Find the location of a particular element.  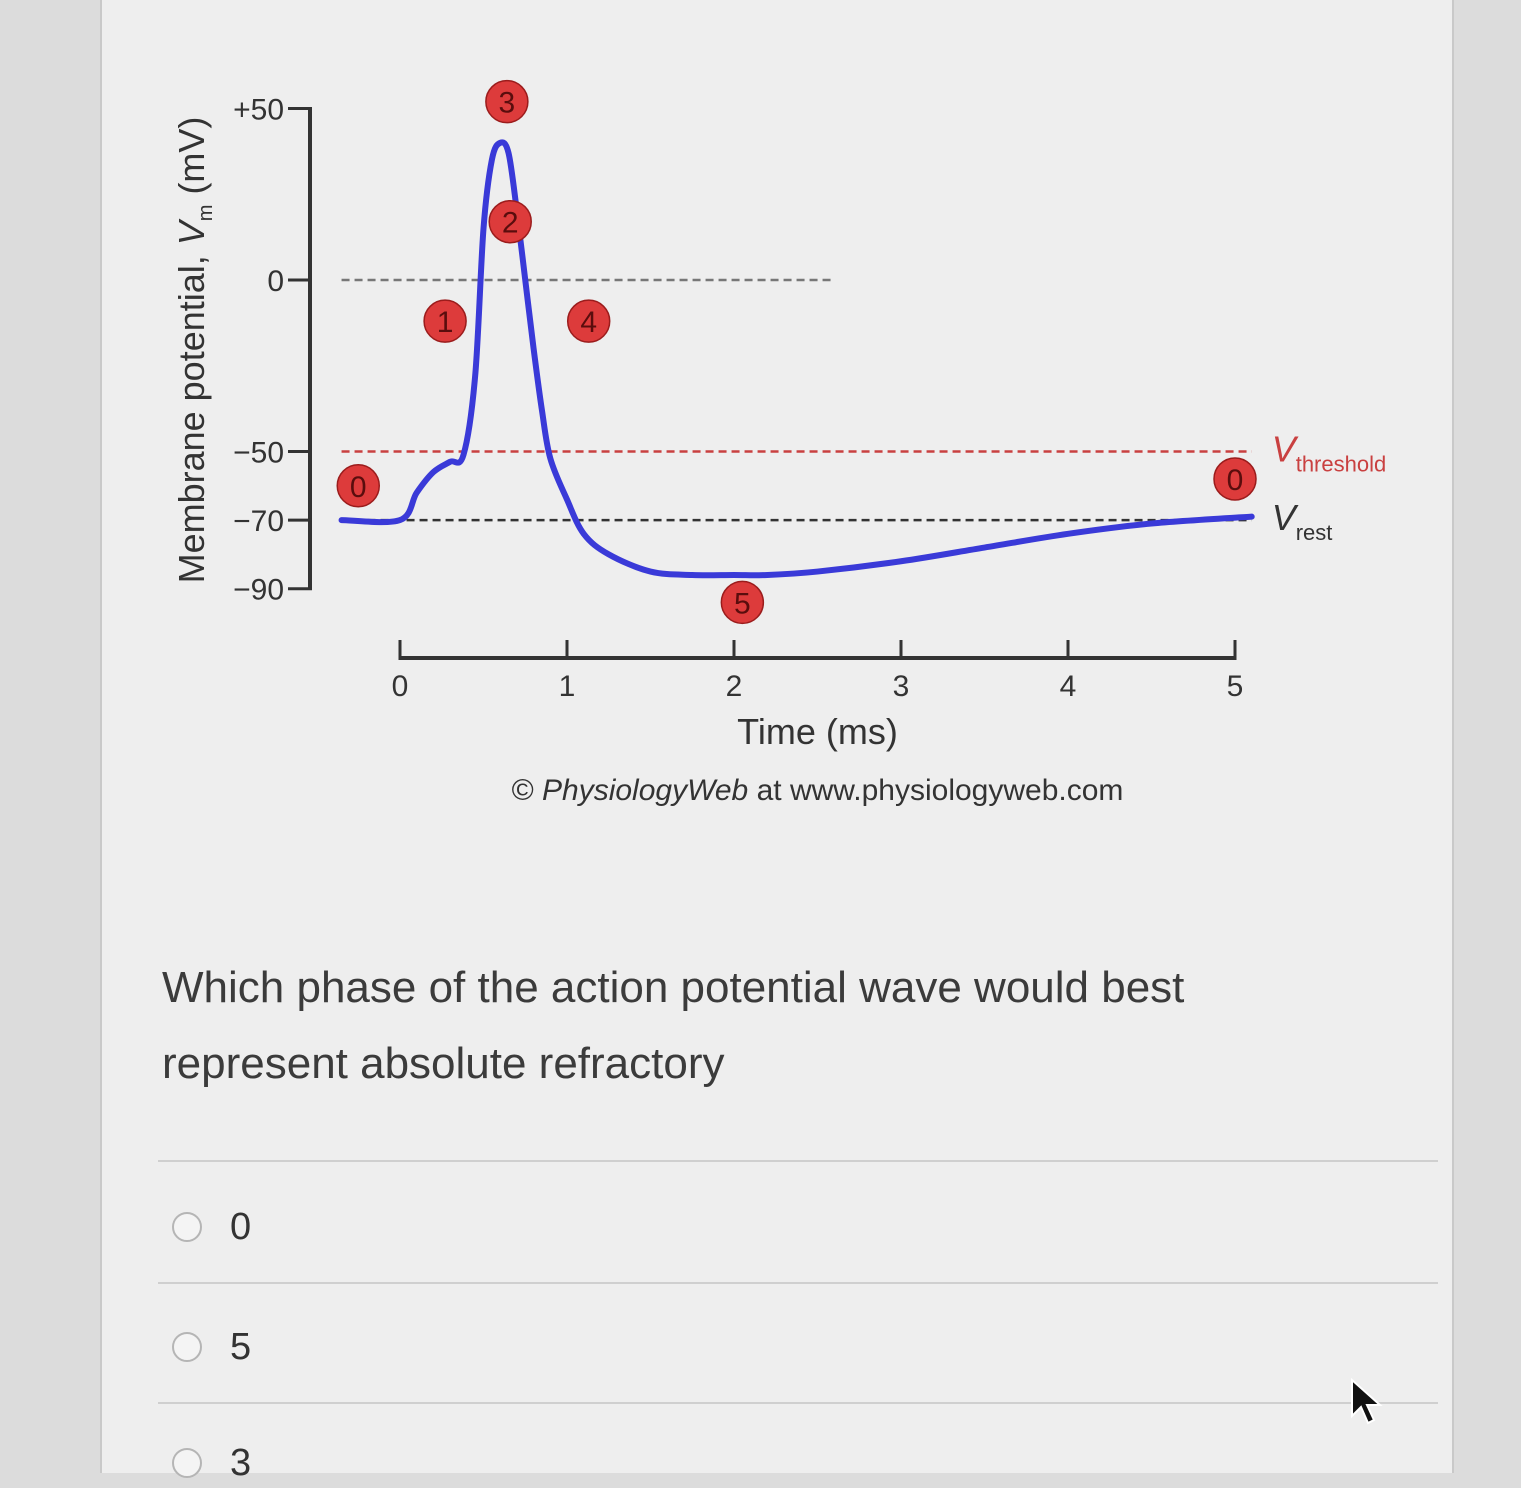

phase-marker-label: 3 is located at coordinates (507, 103).